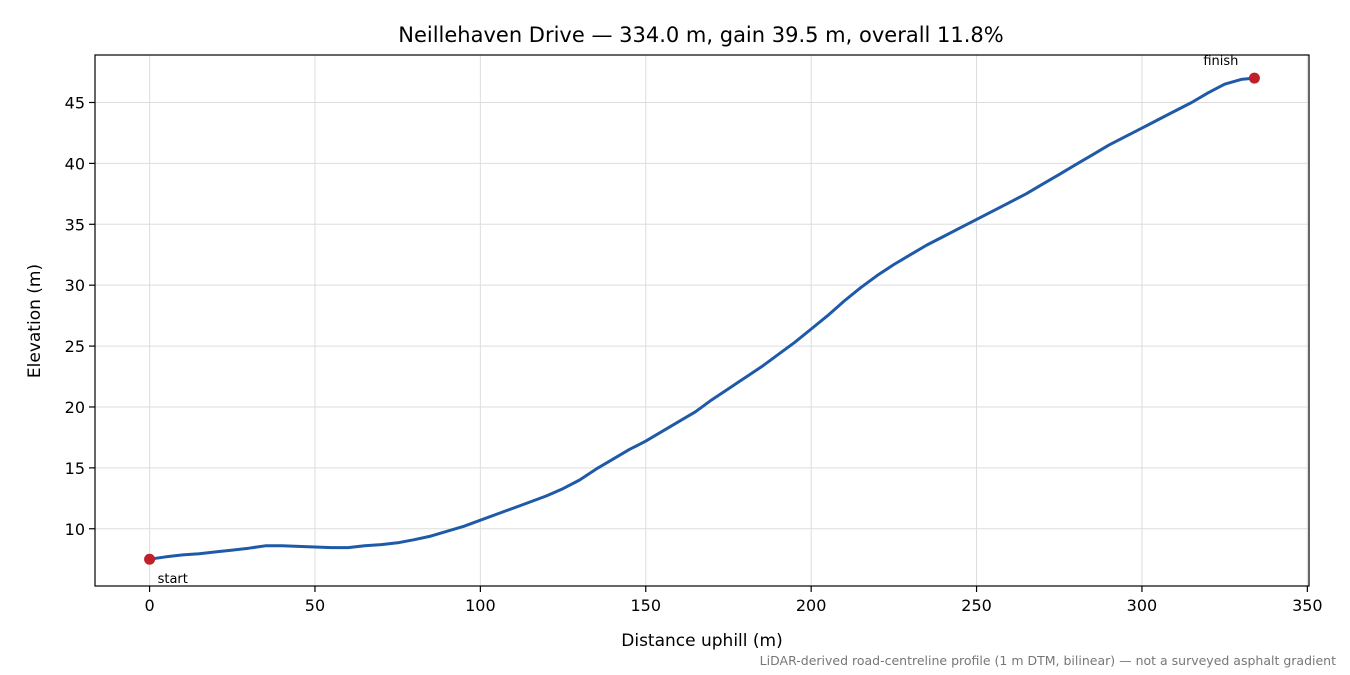 This screenshot has height=675, width=1350. Describe the element at coordinates (1307, 605) in the screenshot. I see `x-tick-label: 350` at that location.